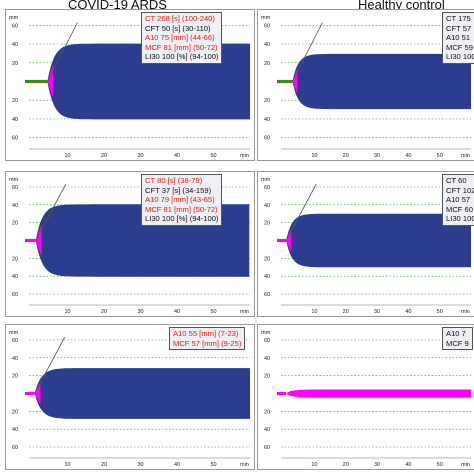  I want to click on legend-parameter-row: A10 79 [mm] (43-65), so click(180, 200).